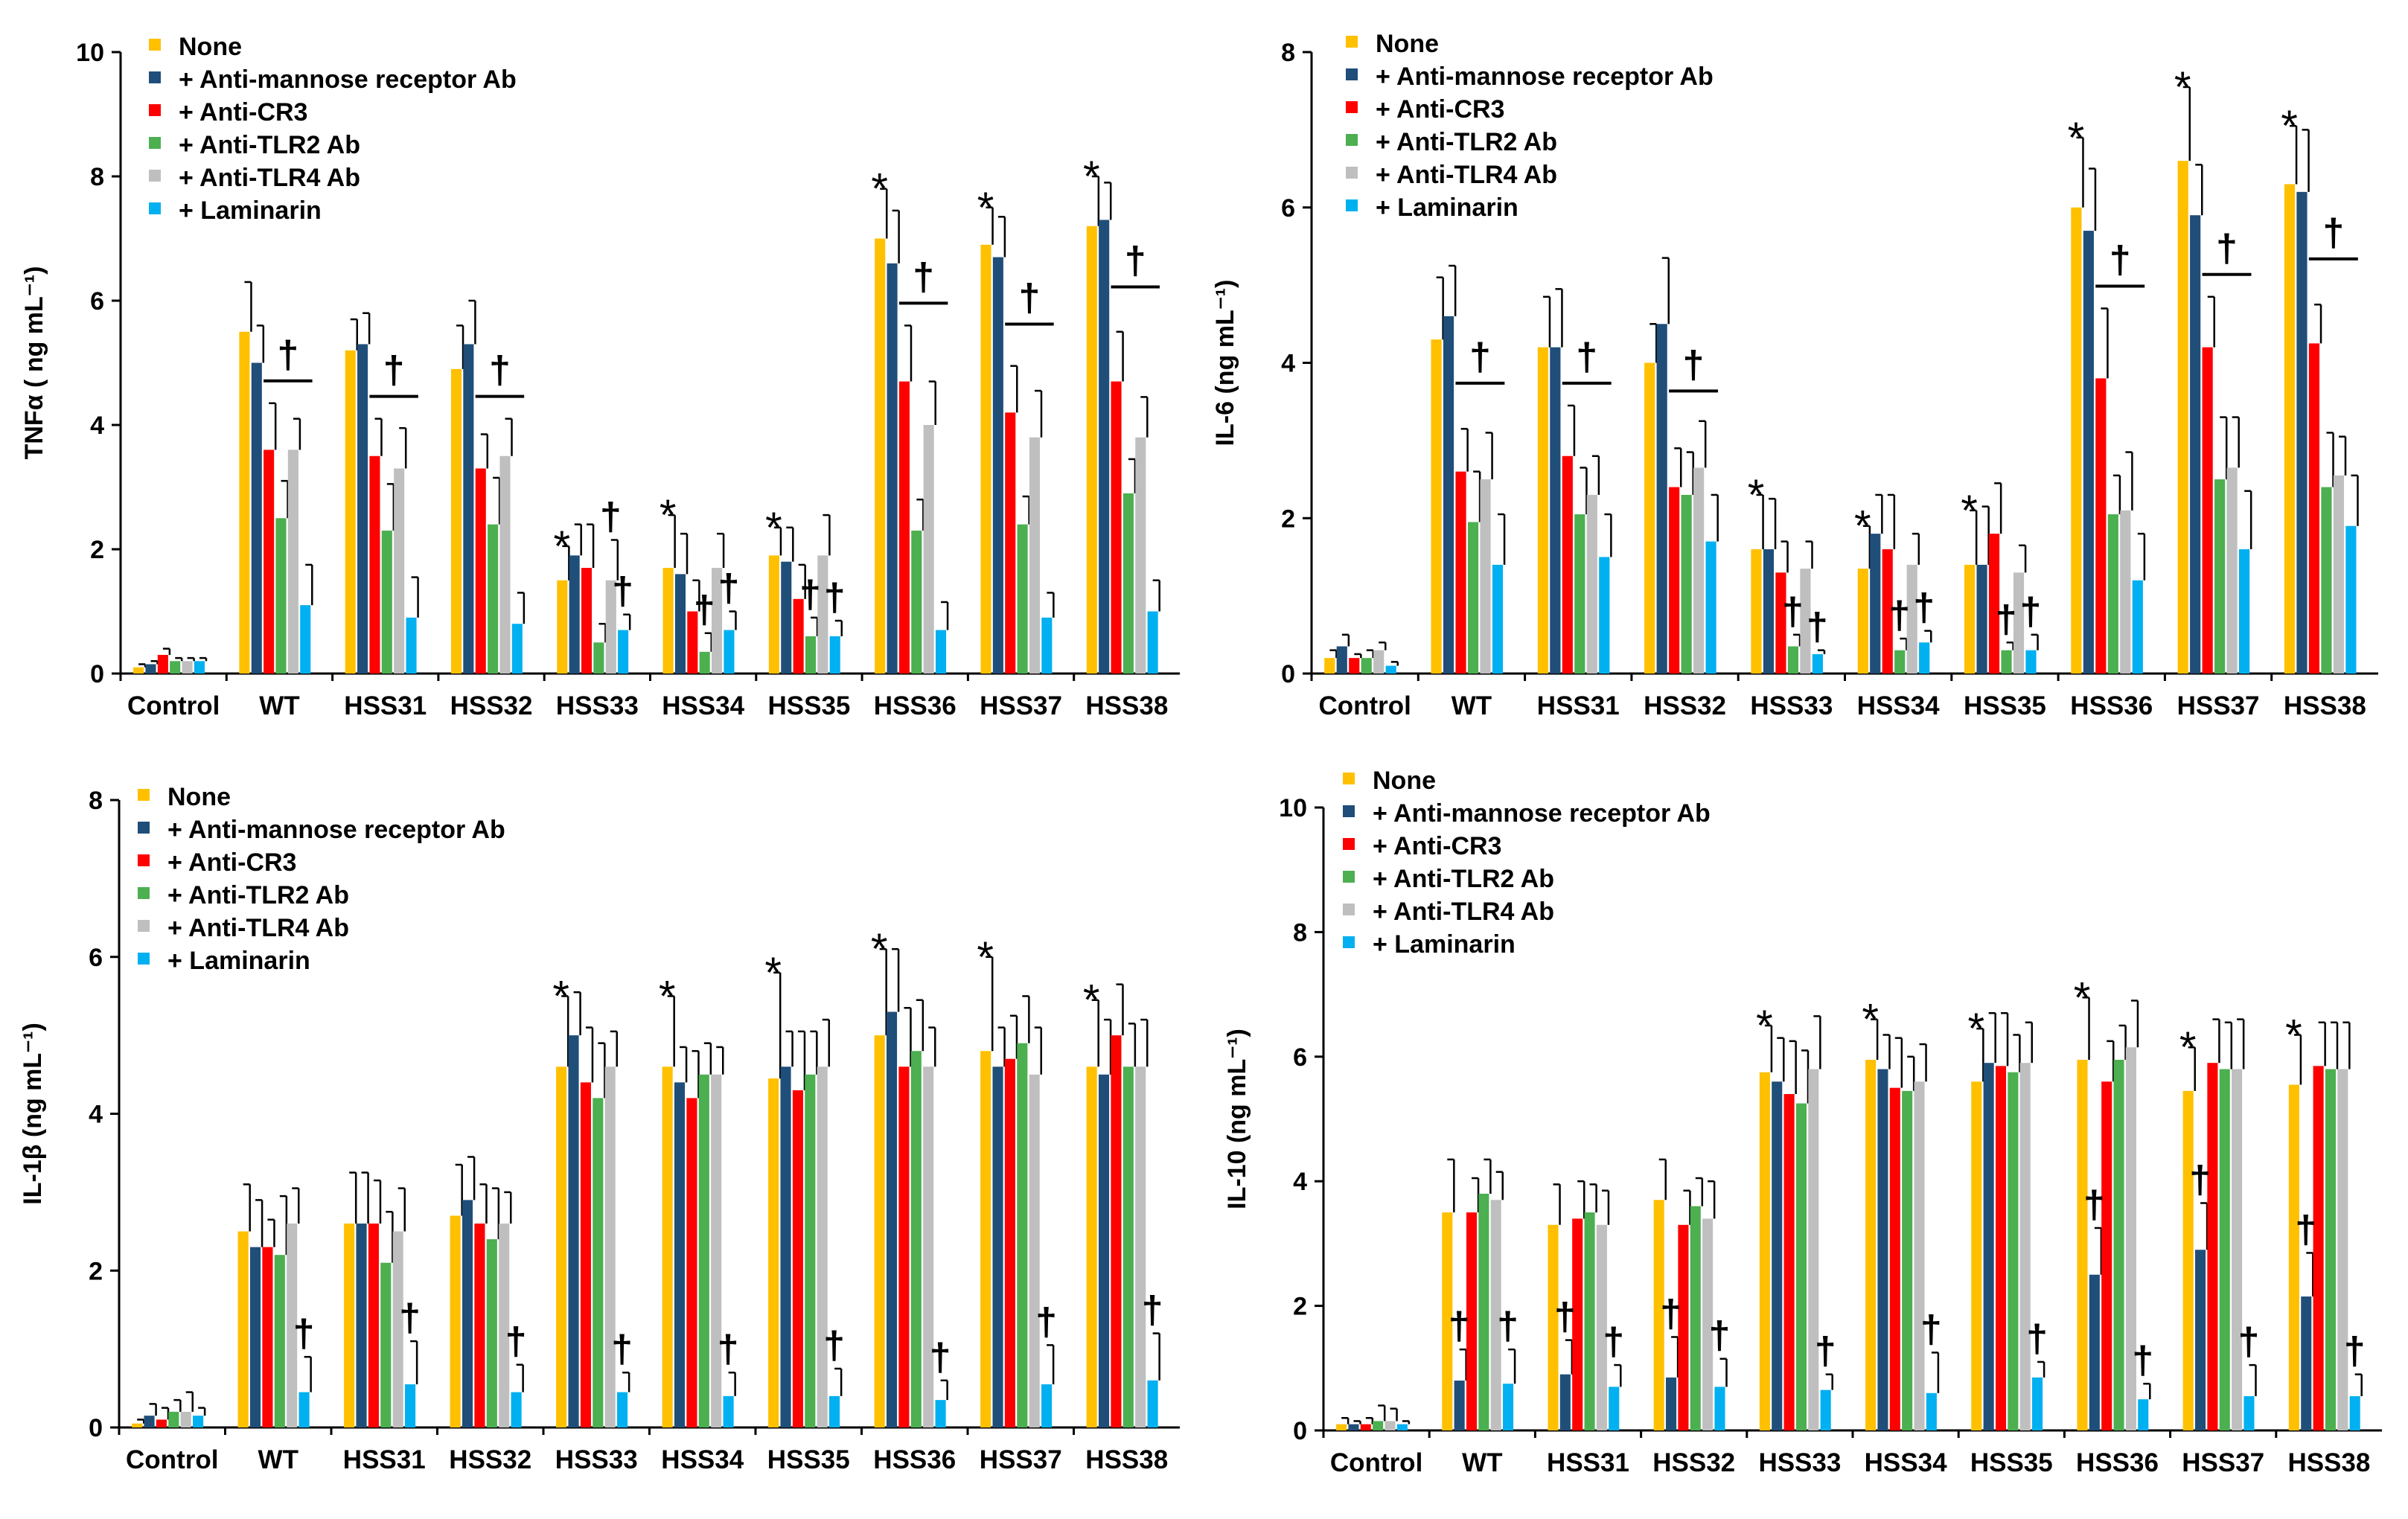 The height and width of the screenshot is (1519, 2408). What do you see at coordinates (1466, 142) in the screenshot?
I see `legend-label: + Anti-TLR2 Ab` at bounding box center [1466, 142].